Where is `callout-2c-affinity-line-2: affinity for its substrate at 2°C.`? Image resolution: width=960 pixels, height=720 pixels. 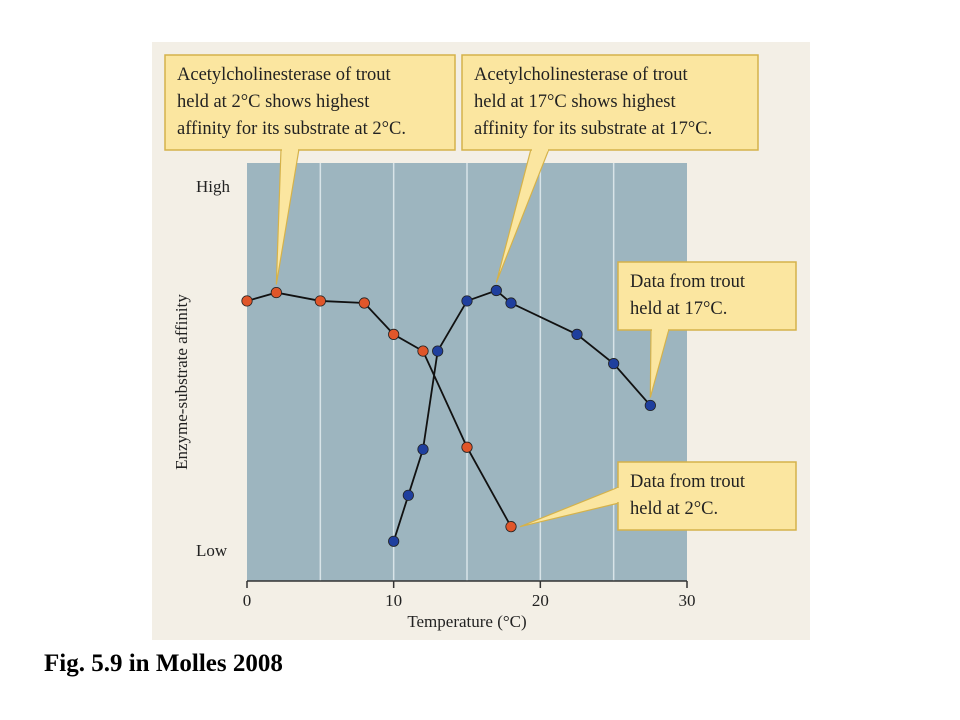
callout-2c-affinity-line-2: affinity for its substrate at 2°C. is located at coordinates (291, 129).